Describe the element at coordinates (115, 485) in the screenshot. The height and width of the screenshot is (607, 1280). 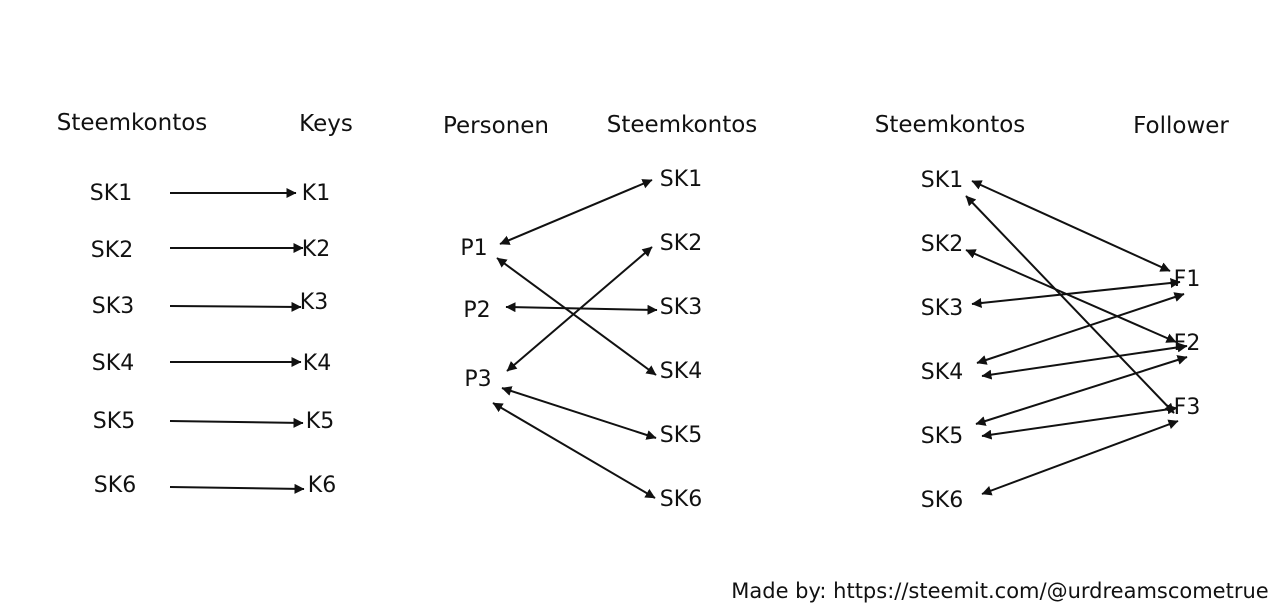
I see `panel-keys-node-sk6: SK6` at that location.